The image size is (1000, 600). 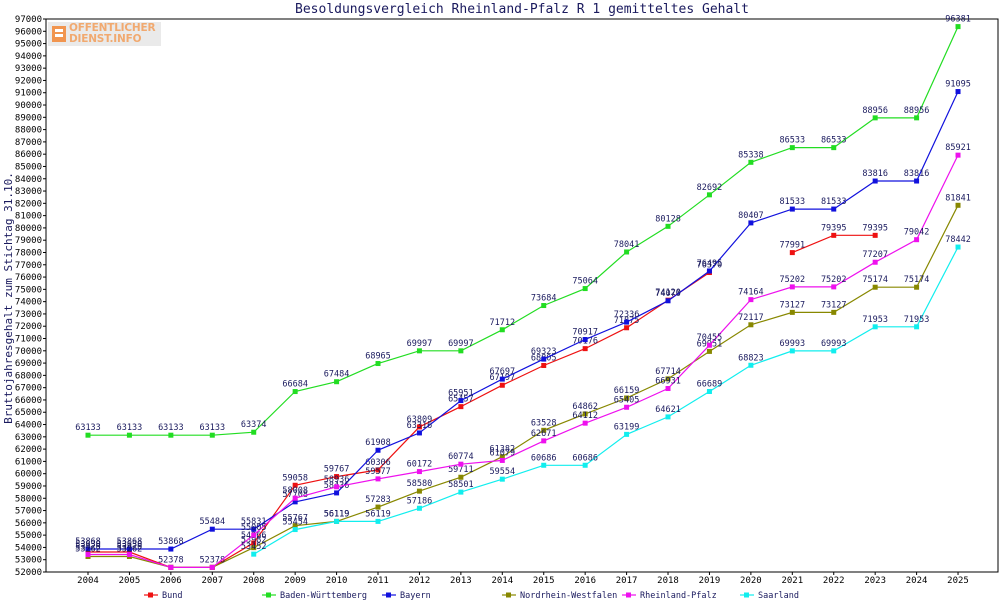 What do you see at coordinates (710, 338) in the screenshot?
I see `data-label: 70455` at bounding box center [710, 338].